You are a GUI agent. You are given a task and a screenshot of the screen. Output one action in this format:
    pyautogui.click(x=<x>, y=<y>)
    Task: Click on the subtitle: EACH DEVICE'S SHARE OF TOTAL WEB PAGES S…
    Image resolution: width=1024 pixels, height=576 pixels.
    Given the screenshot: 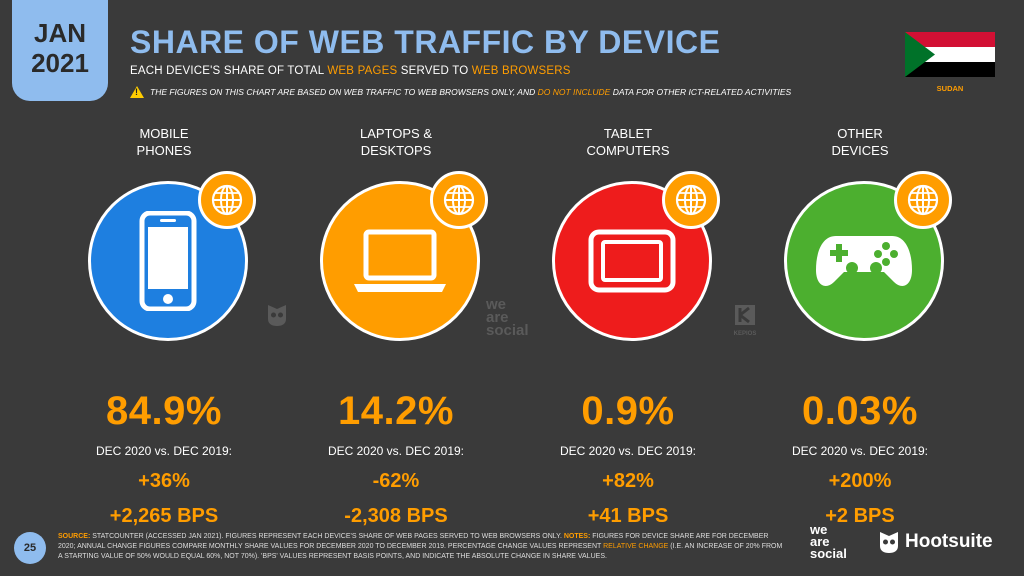 What is the action you would take?
    pyautogui.click(x=350, y=71)
    